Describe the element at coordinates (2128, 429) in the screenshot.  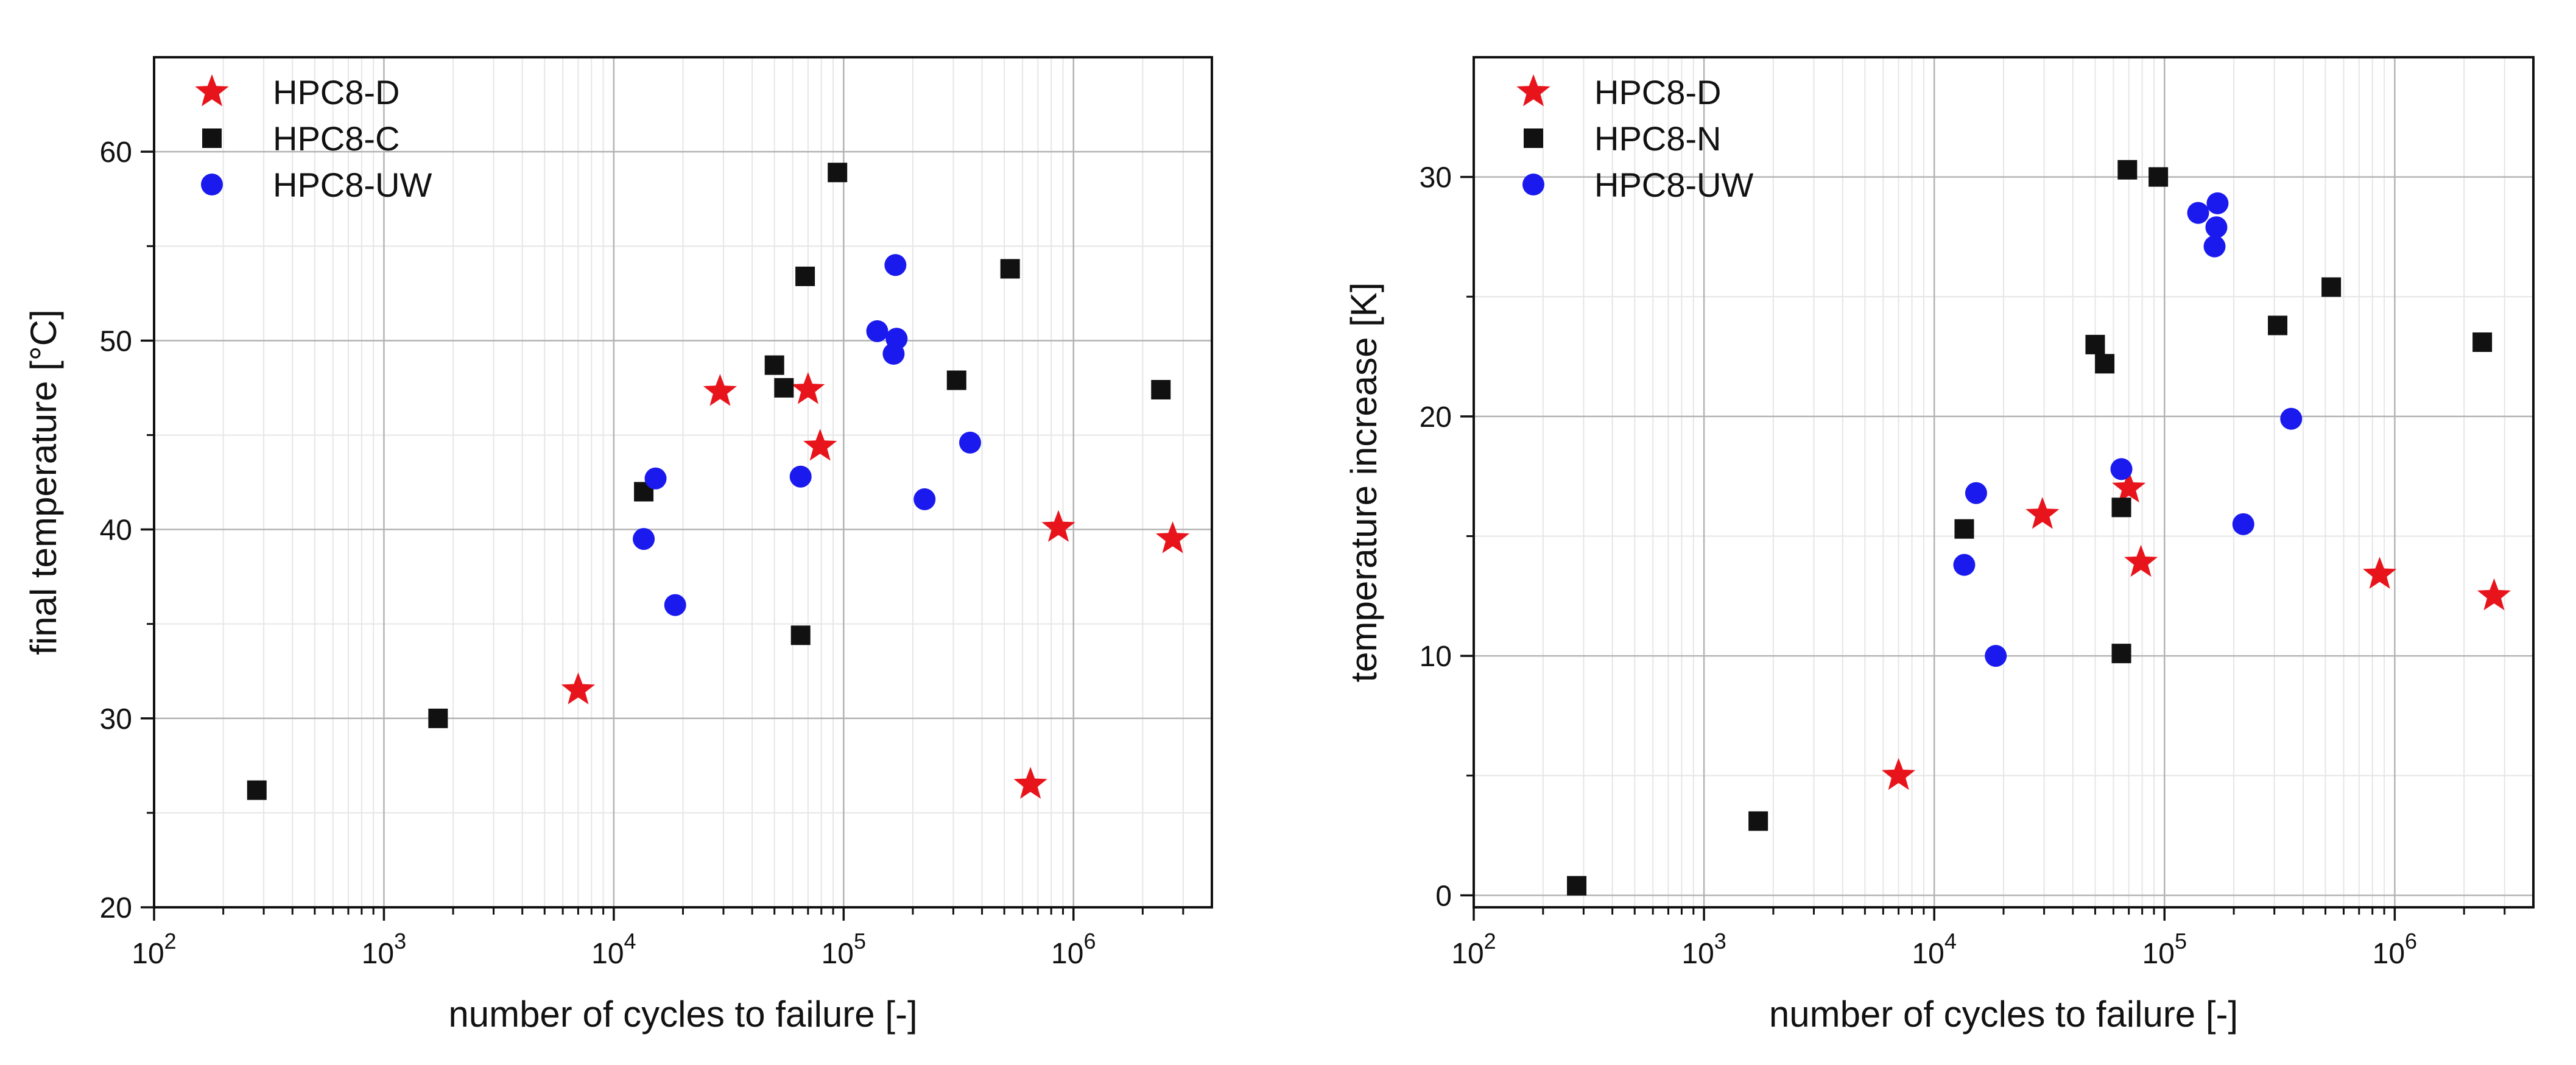
I see `series-hpc8-uw` at that location.